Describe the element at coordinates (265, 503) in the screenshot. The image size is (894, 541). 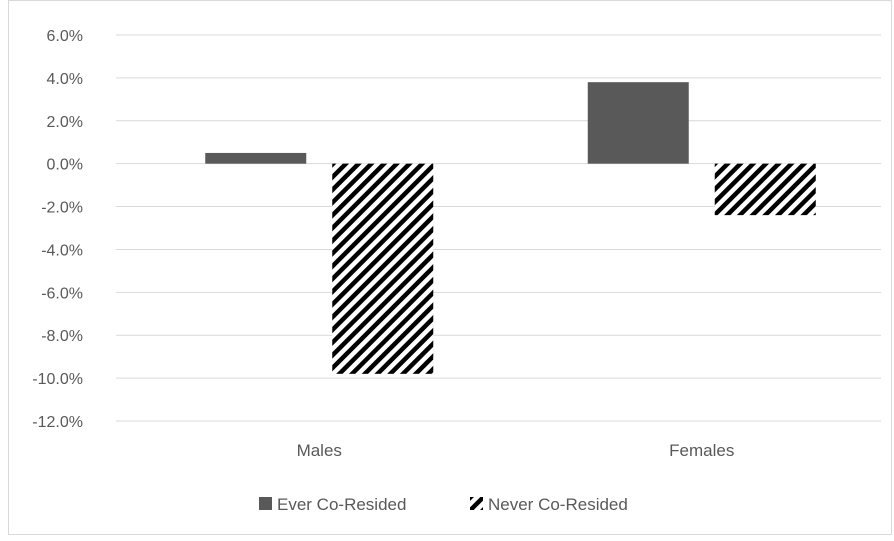
I see `legend-swatch-ever-co-resided` at that location.